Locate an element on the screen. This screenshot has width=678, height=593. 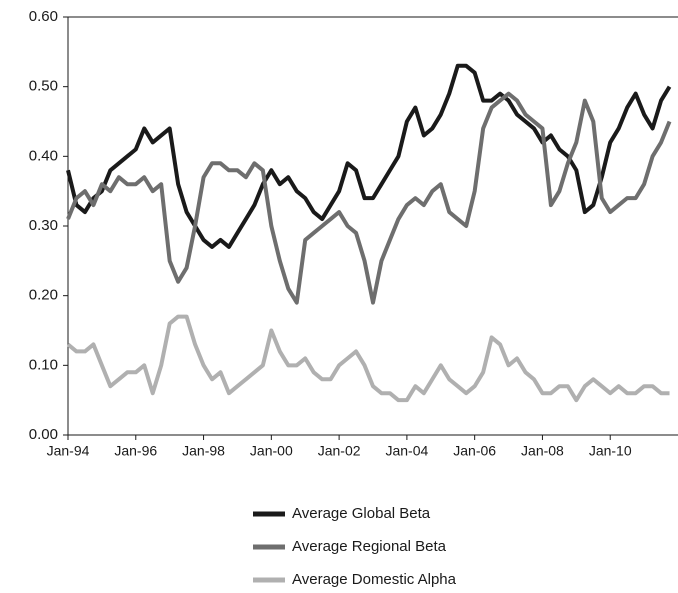
x-tick-label: Jan-06 is located at coordinates (474, 451).